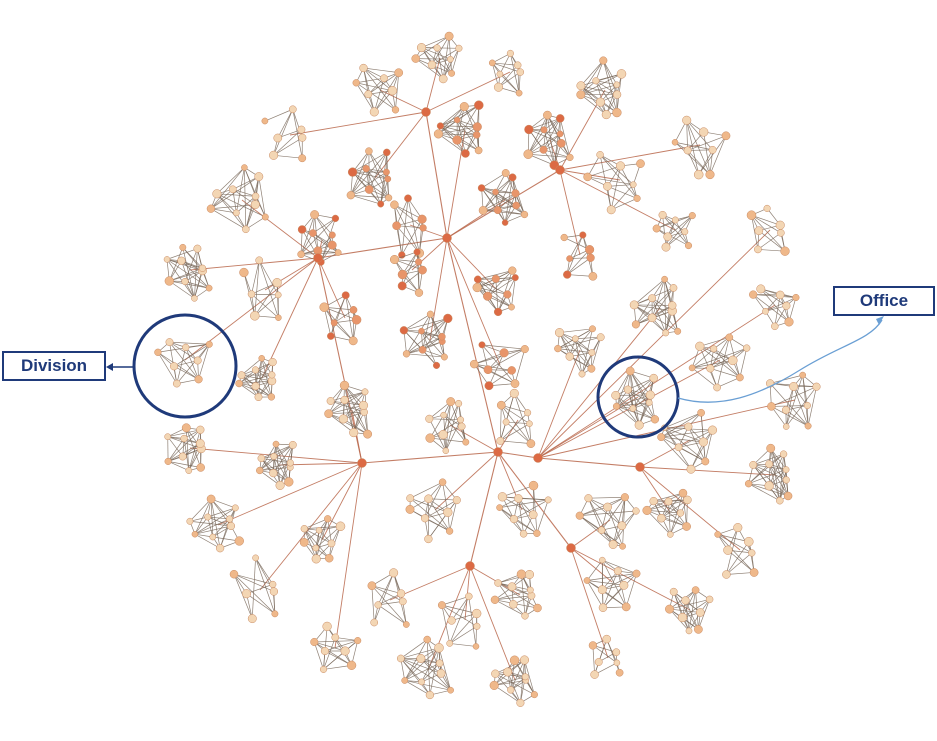 Image resolution: width=937 pixels, height=741 pixels. Describe the element at coordinates (560, 170) in the screenshot. I see `division-hub-node` at that location.